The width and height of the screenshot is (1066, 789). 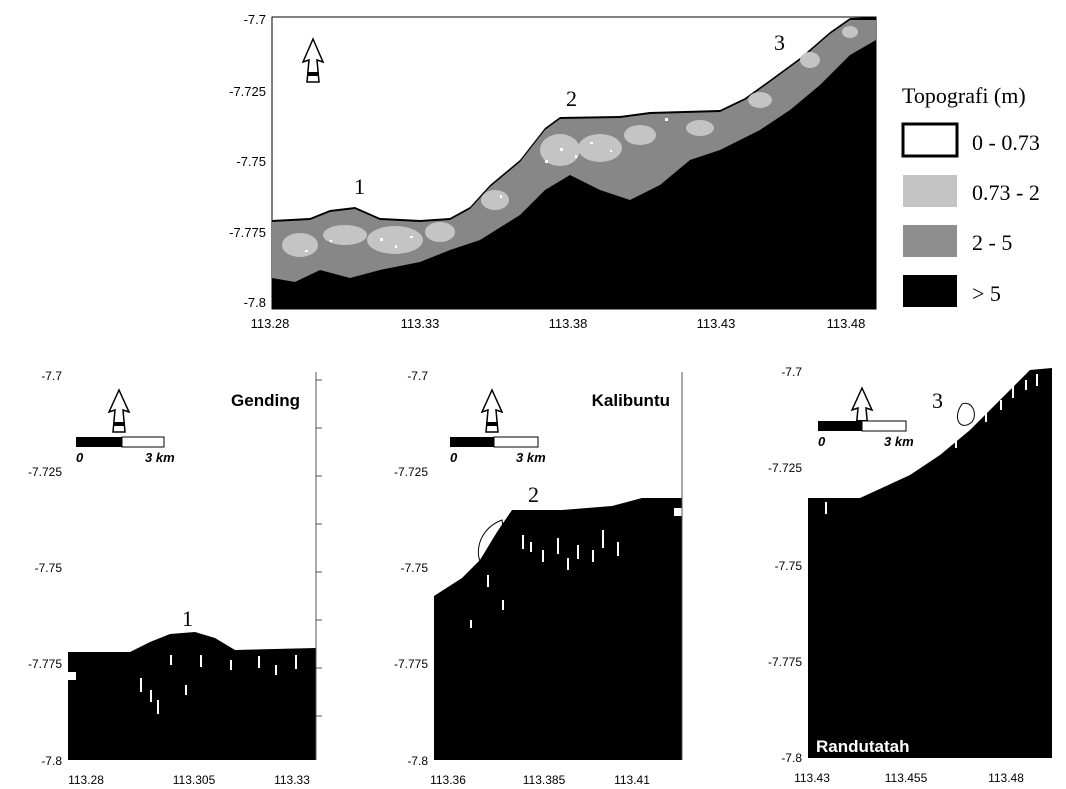 I want to click on legend-label-1: 0.73 - 2, so click(x=1006, y=192).